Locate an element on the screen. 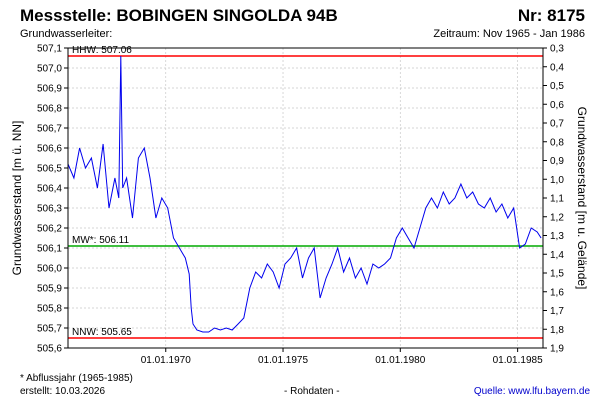  y-tick-label: 505,9 is located at coordinates (49, 289).